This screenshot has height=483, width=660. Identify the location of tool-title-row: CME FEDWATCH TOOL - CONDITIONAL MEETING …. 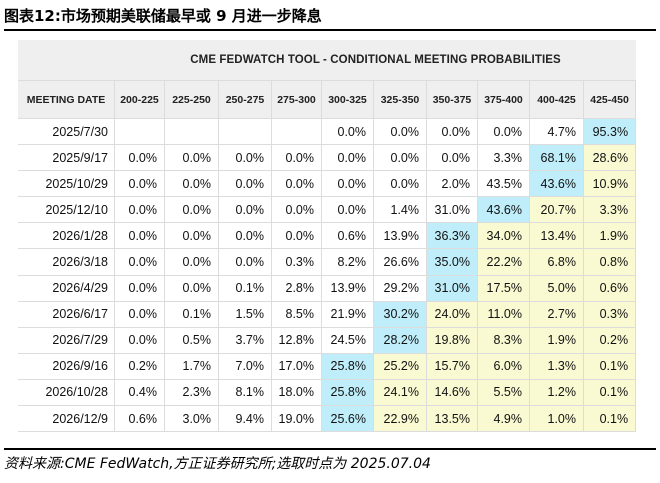
(327, 60).